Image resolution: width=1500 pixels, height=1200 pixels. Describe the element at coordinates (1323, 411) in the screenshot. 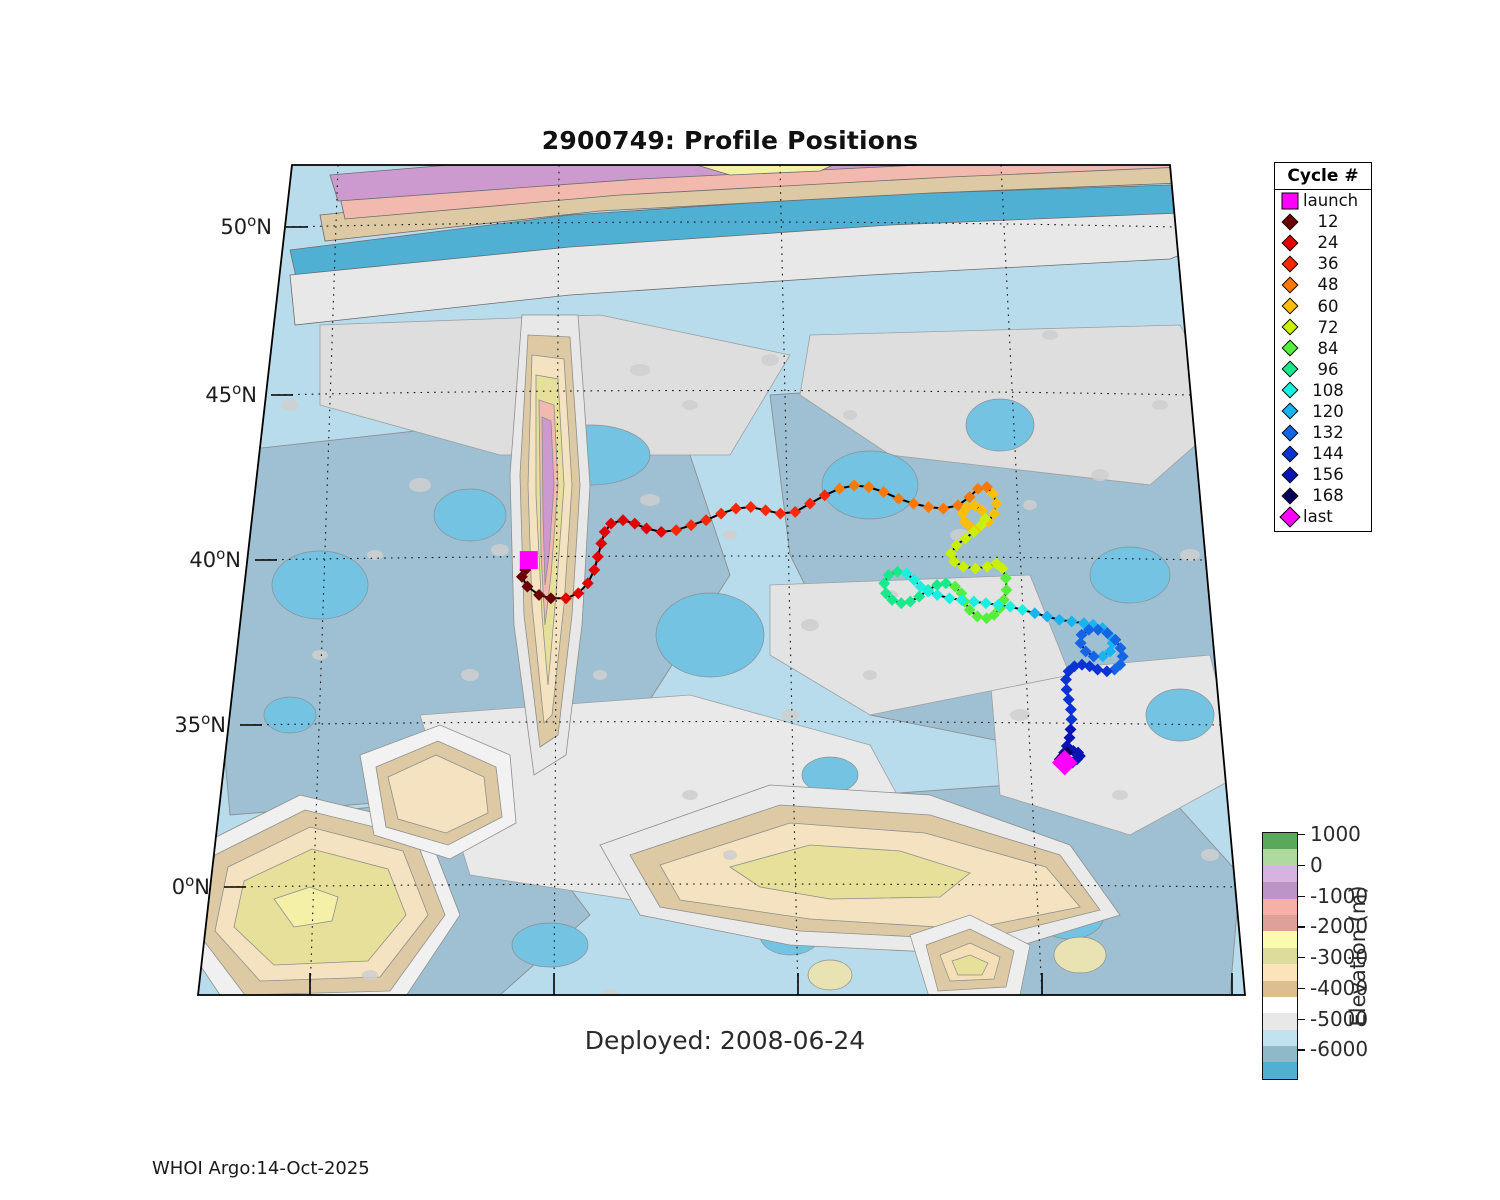

I see `legend-item-120: 120` at that location.